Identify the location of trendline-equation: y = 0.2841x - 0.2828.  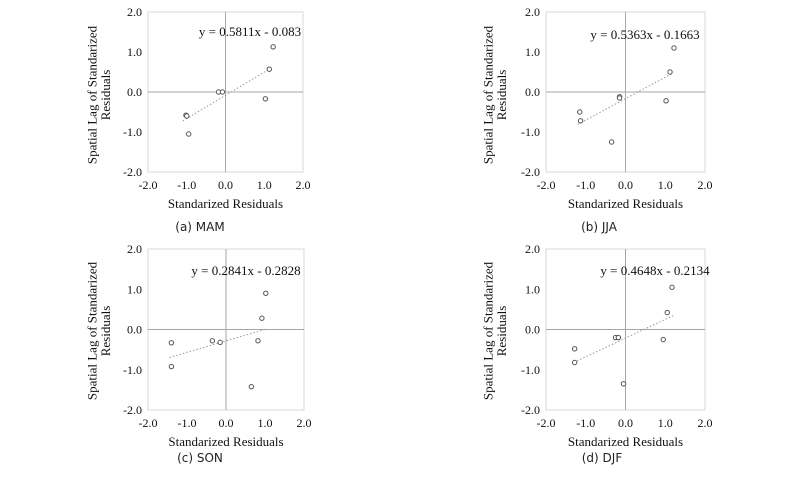
(245, 270).